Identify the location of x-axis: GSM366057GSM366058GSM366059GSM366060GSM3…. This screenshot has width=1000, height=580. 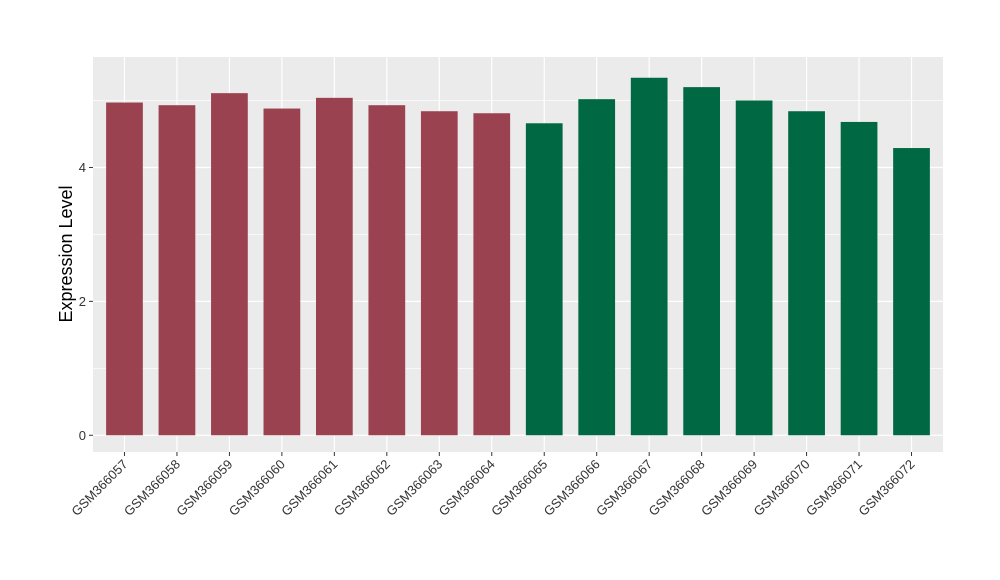
(493, 485).